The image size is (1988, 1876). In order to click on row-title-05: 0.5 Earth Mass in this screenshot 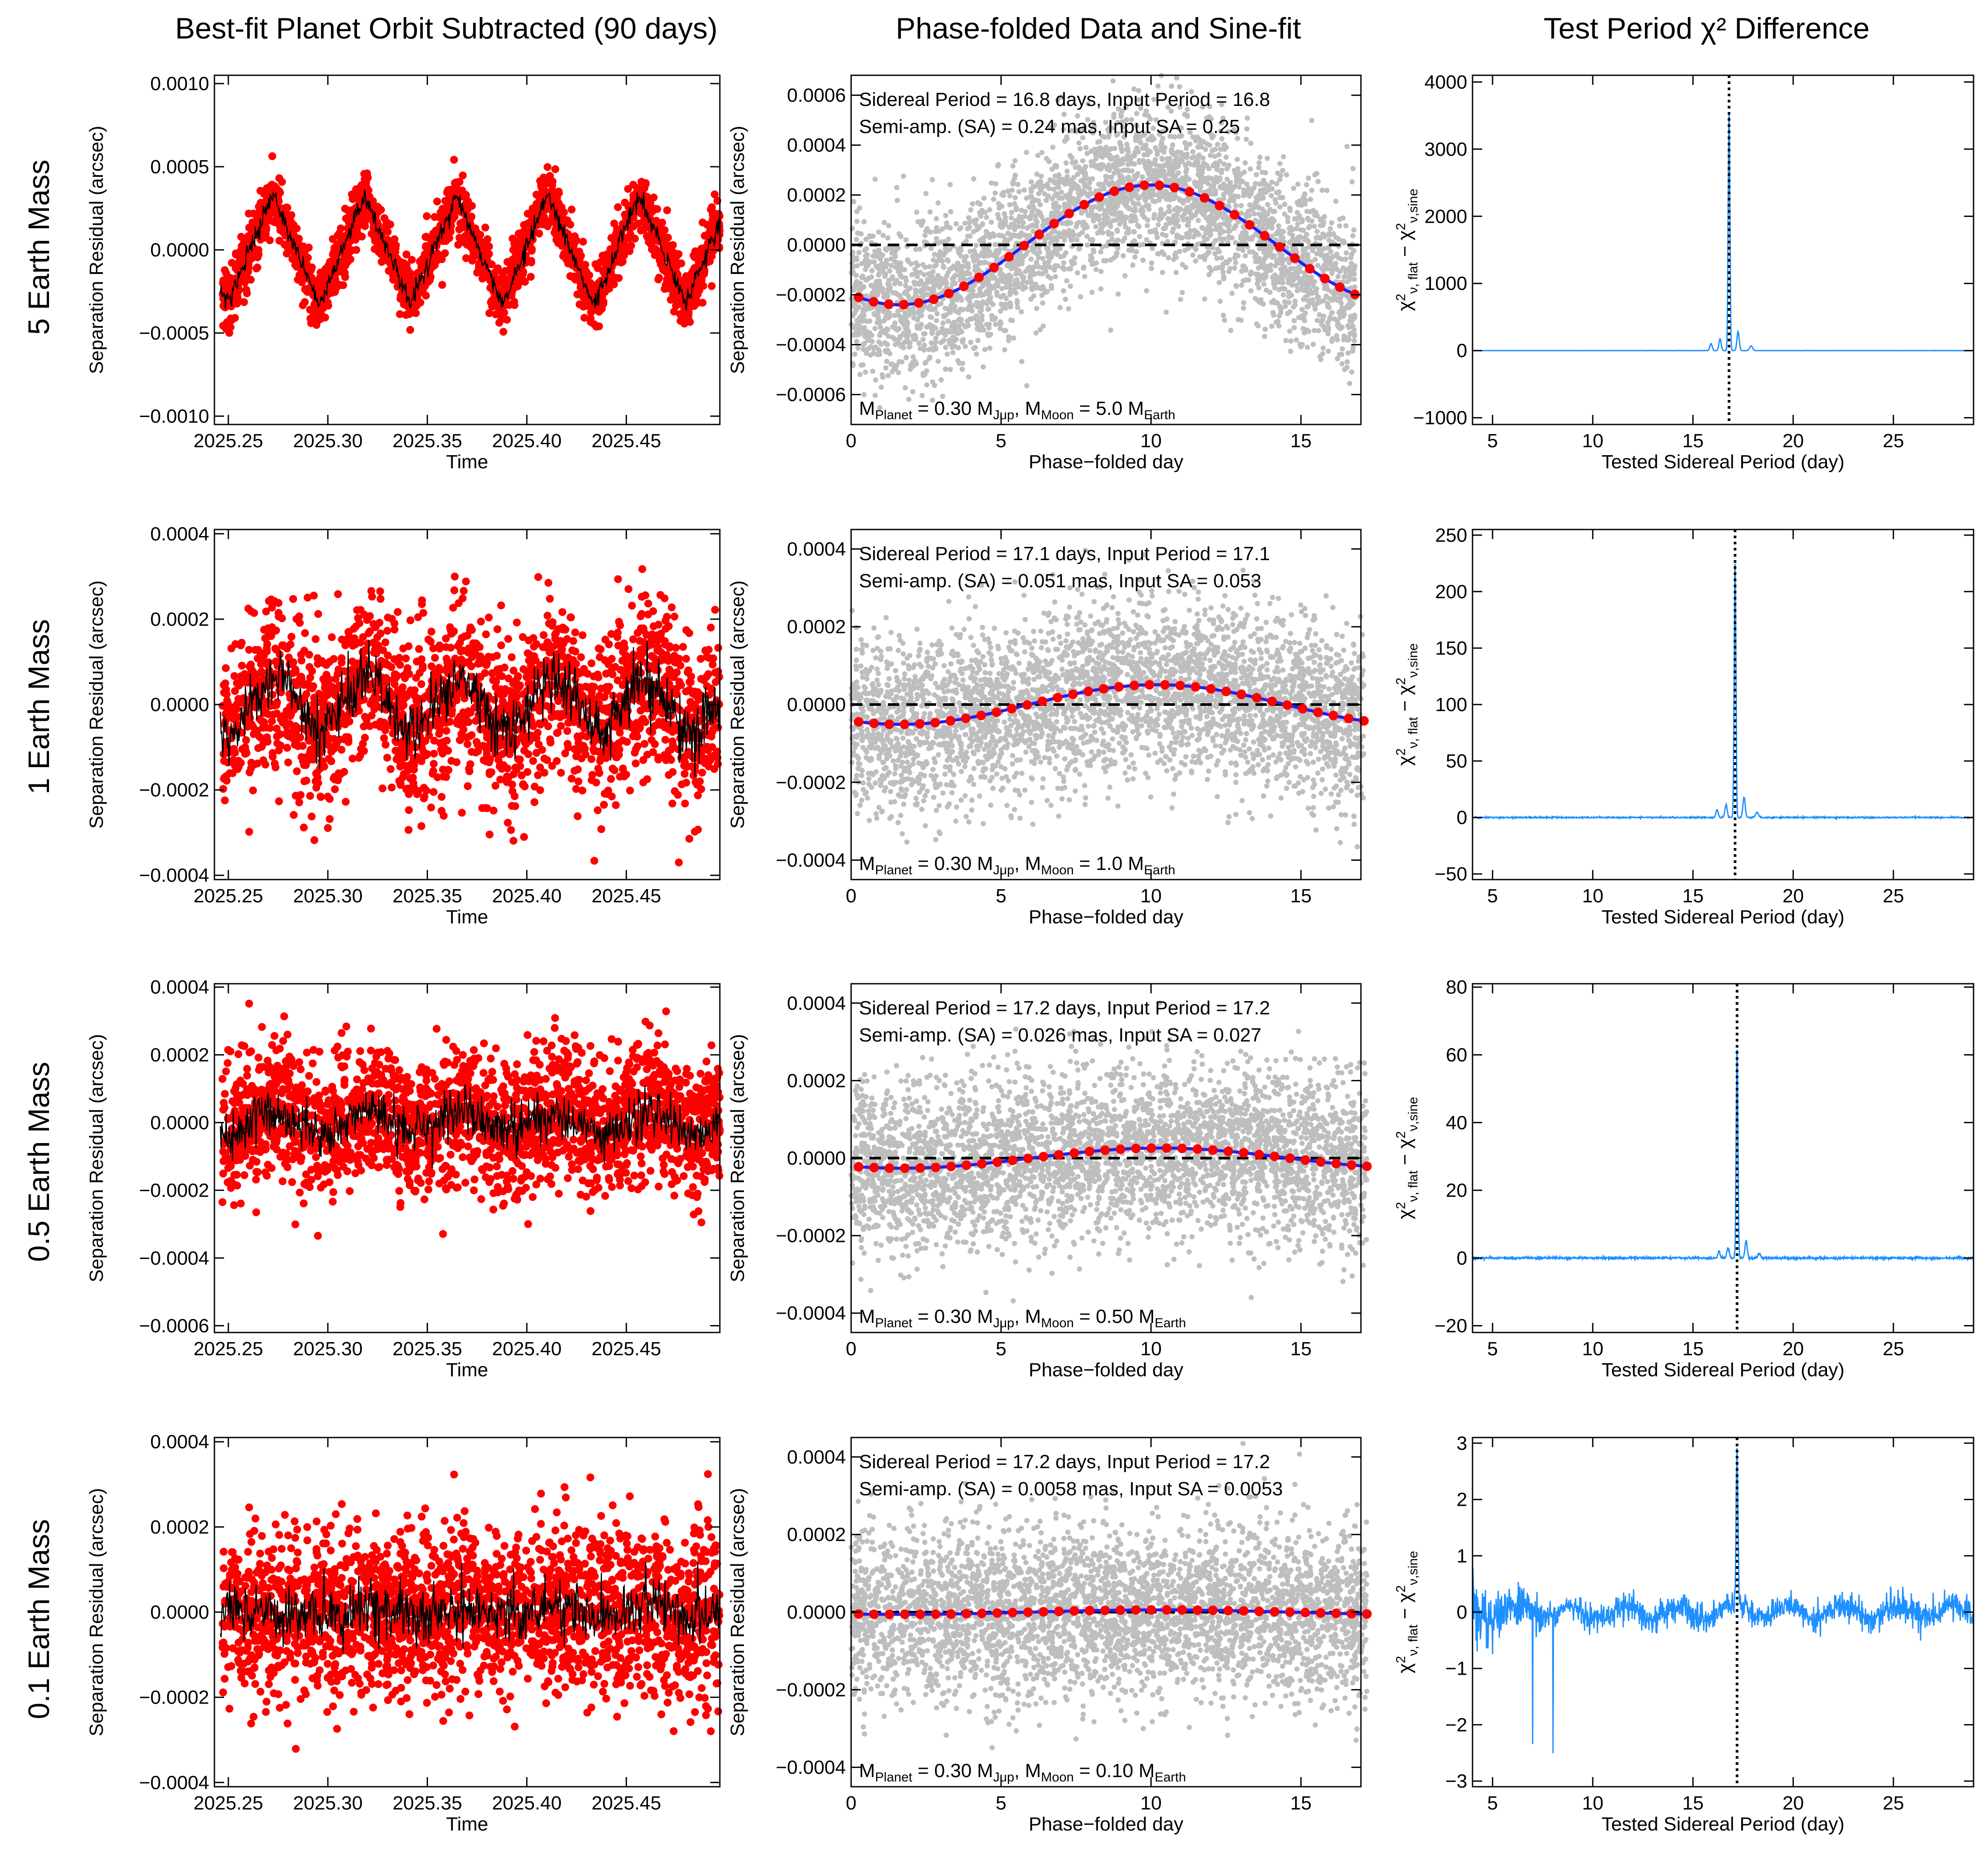, I will do `click(39, 1162)`.